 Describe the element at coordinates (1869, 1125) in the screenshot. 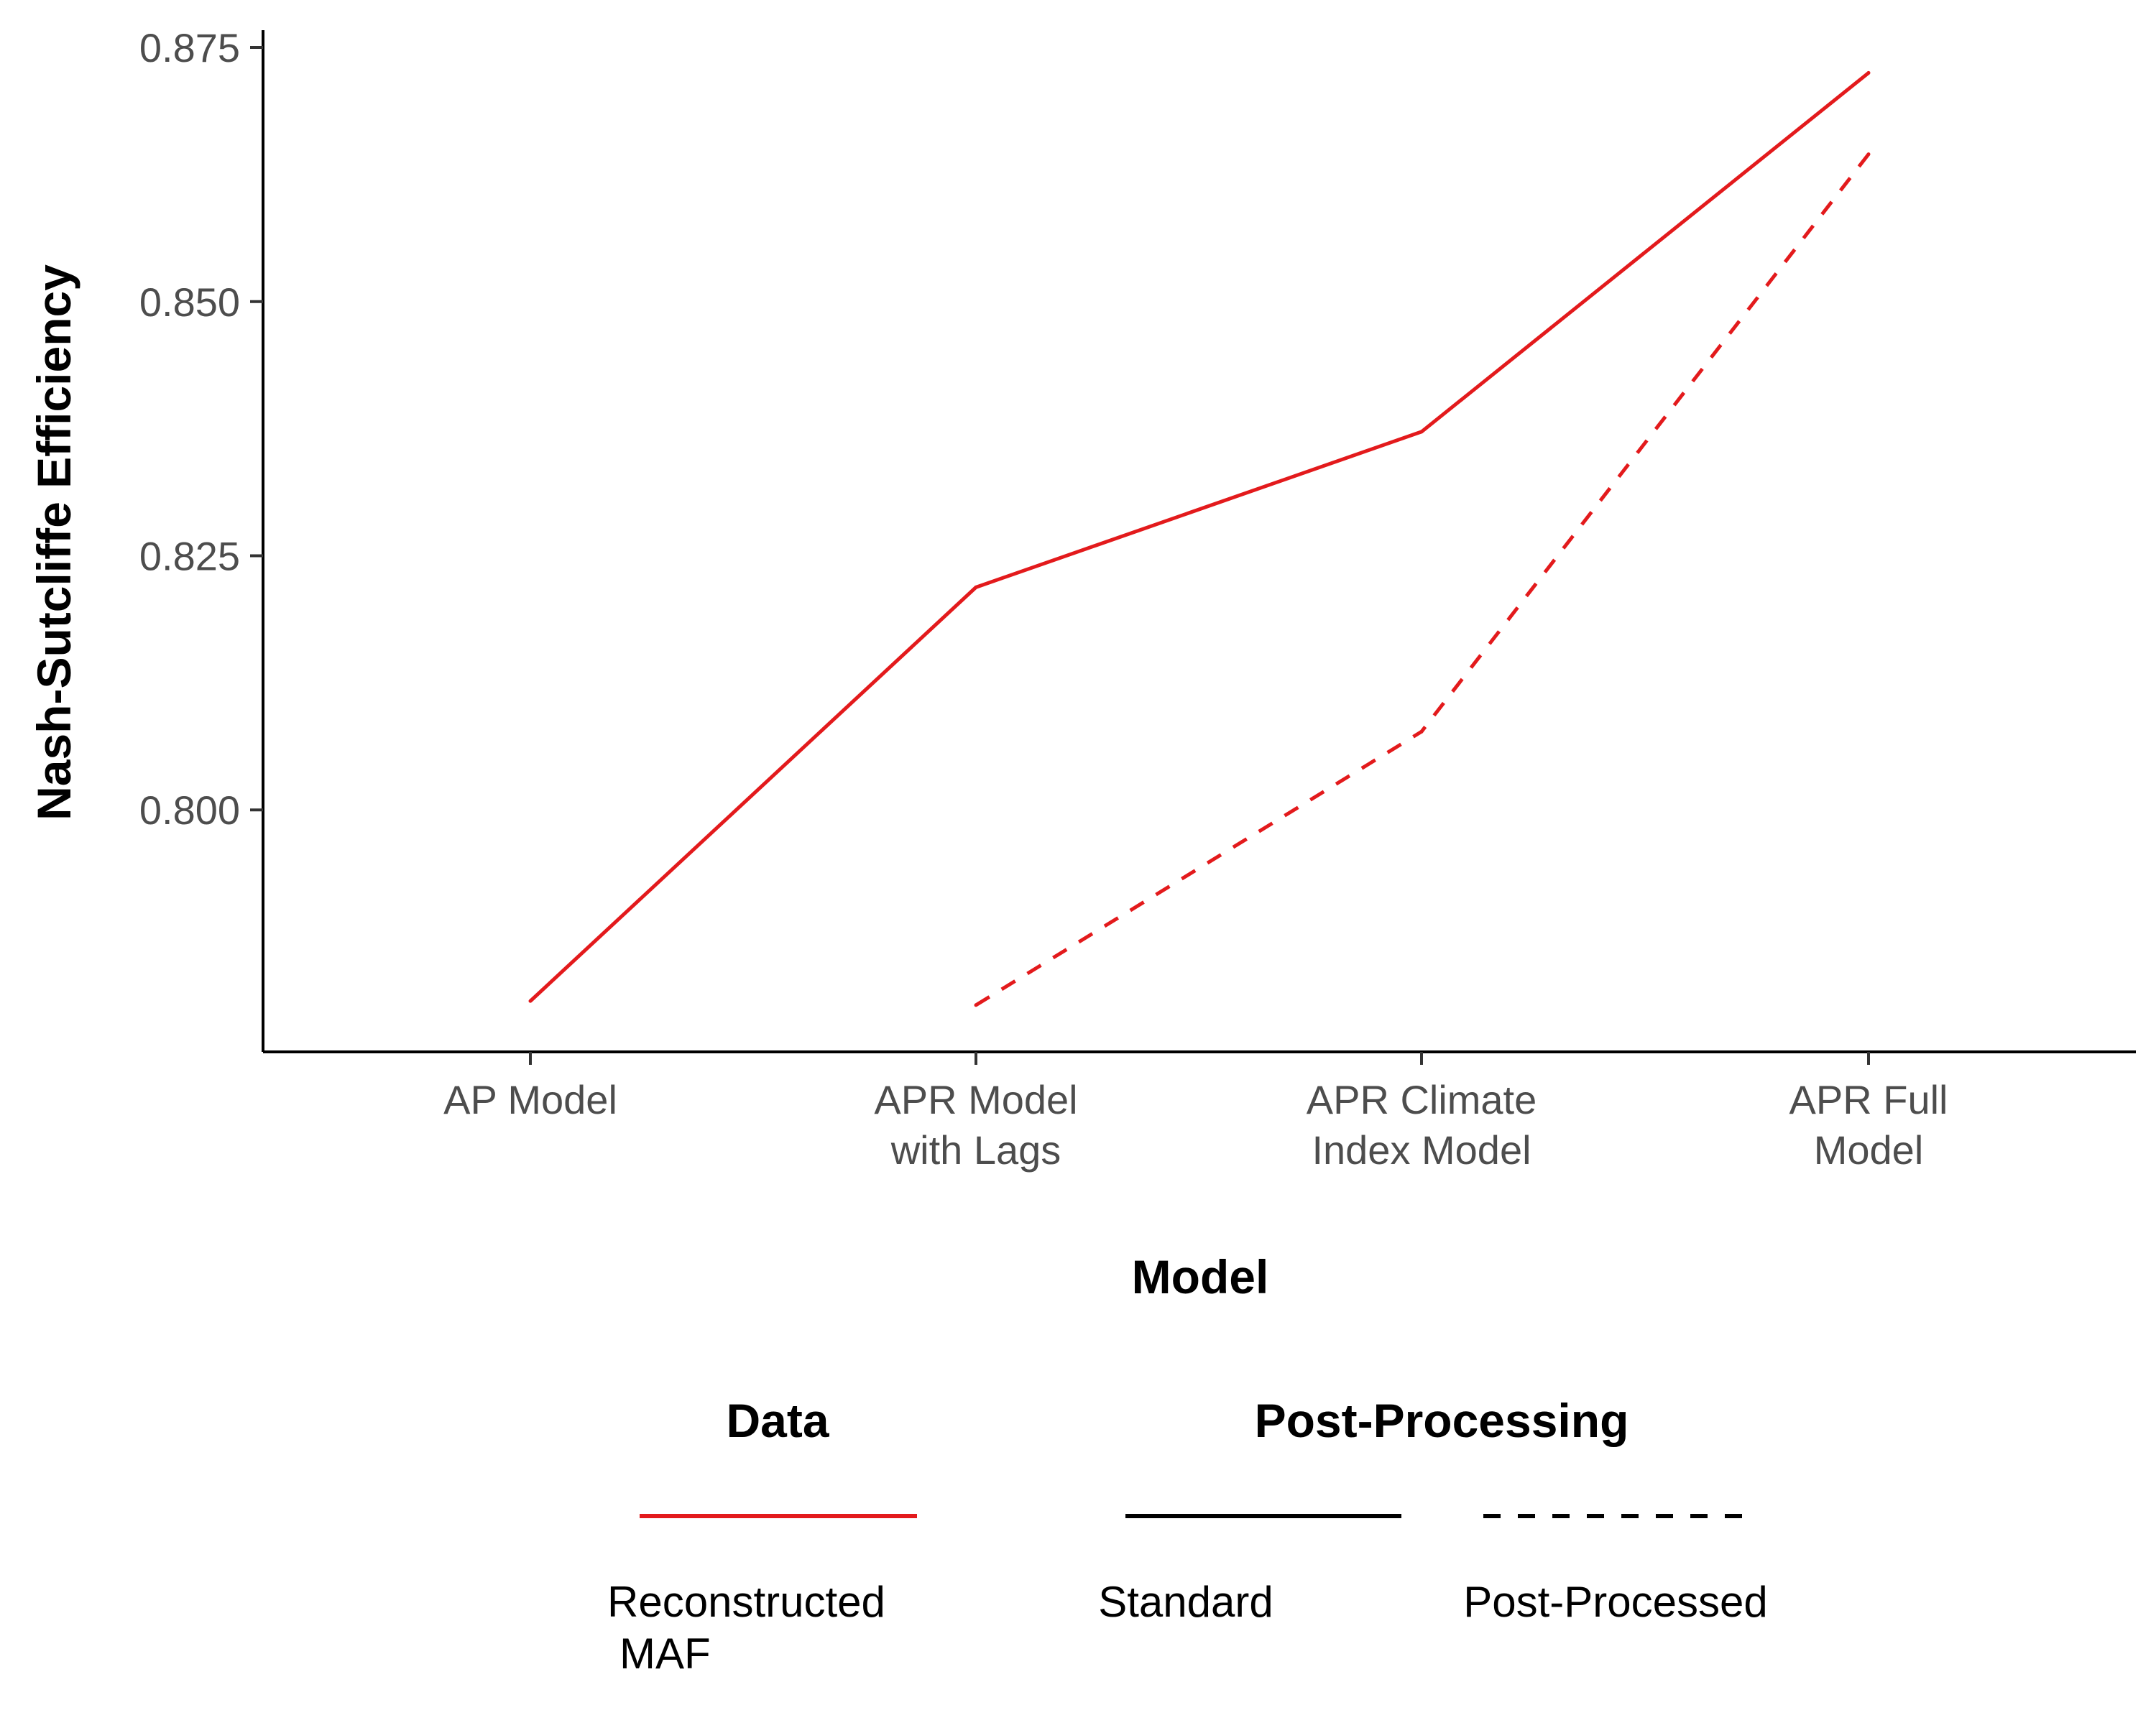

I see `x-tick-label: APR Full Model` at that location.